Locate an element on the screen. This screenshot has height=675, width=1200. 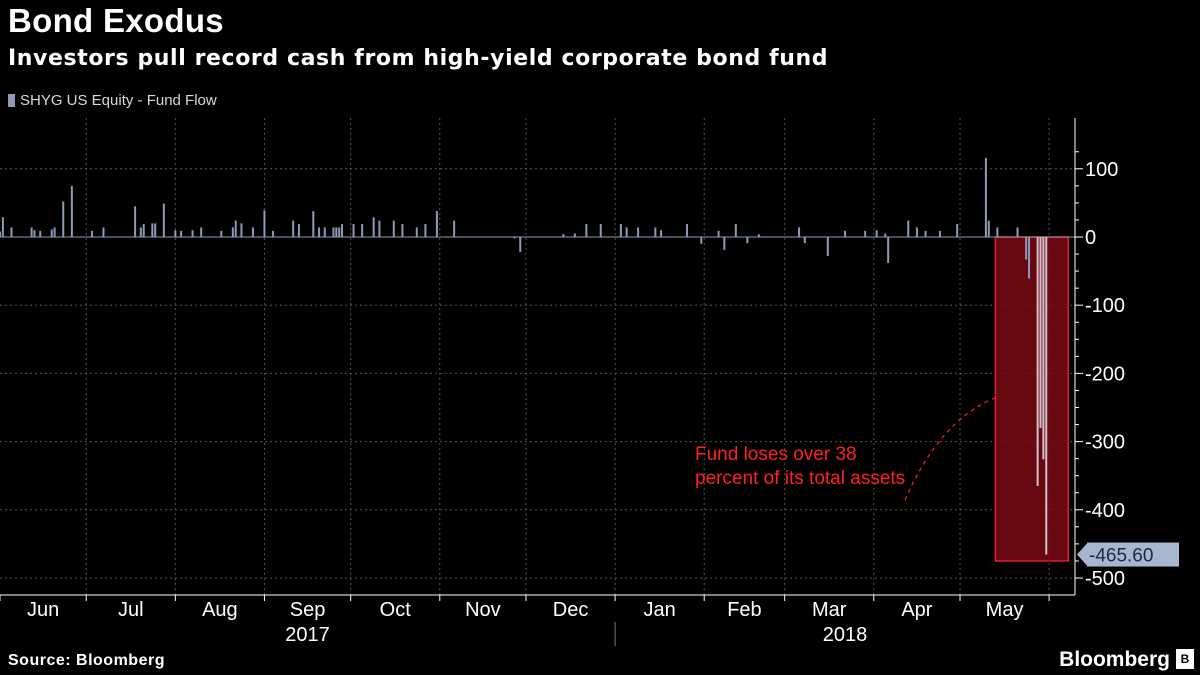
x-month-label: Jan is located at coordinates (660, 610).